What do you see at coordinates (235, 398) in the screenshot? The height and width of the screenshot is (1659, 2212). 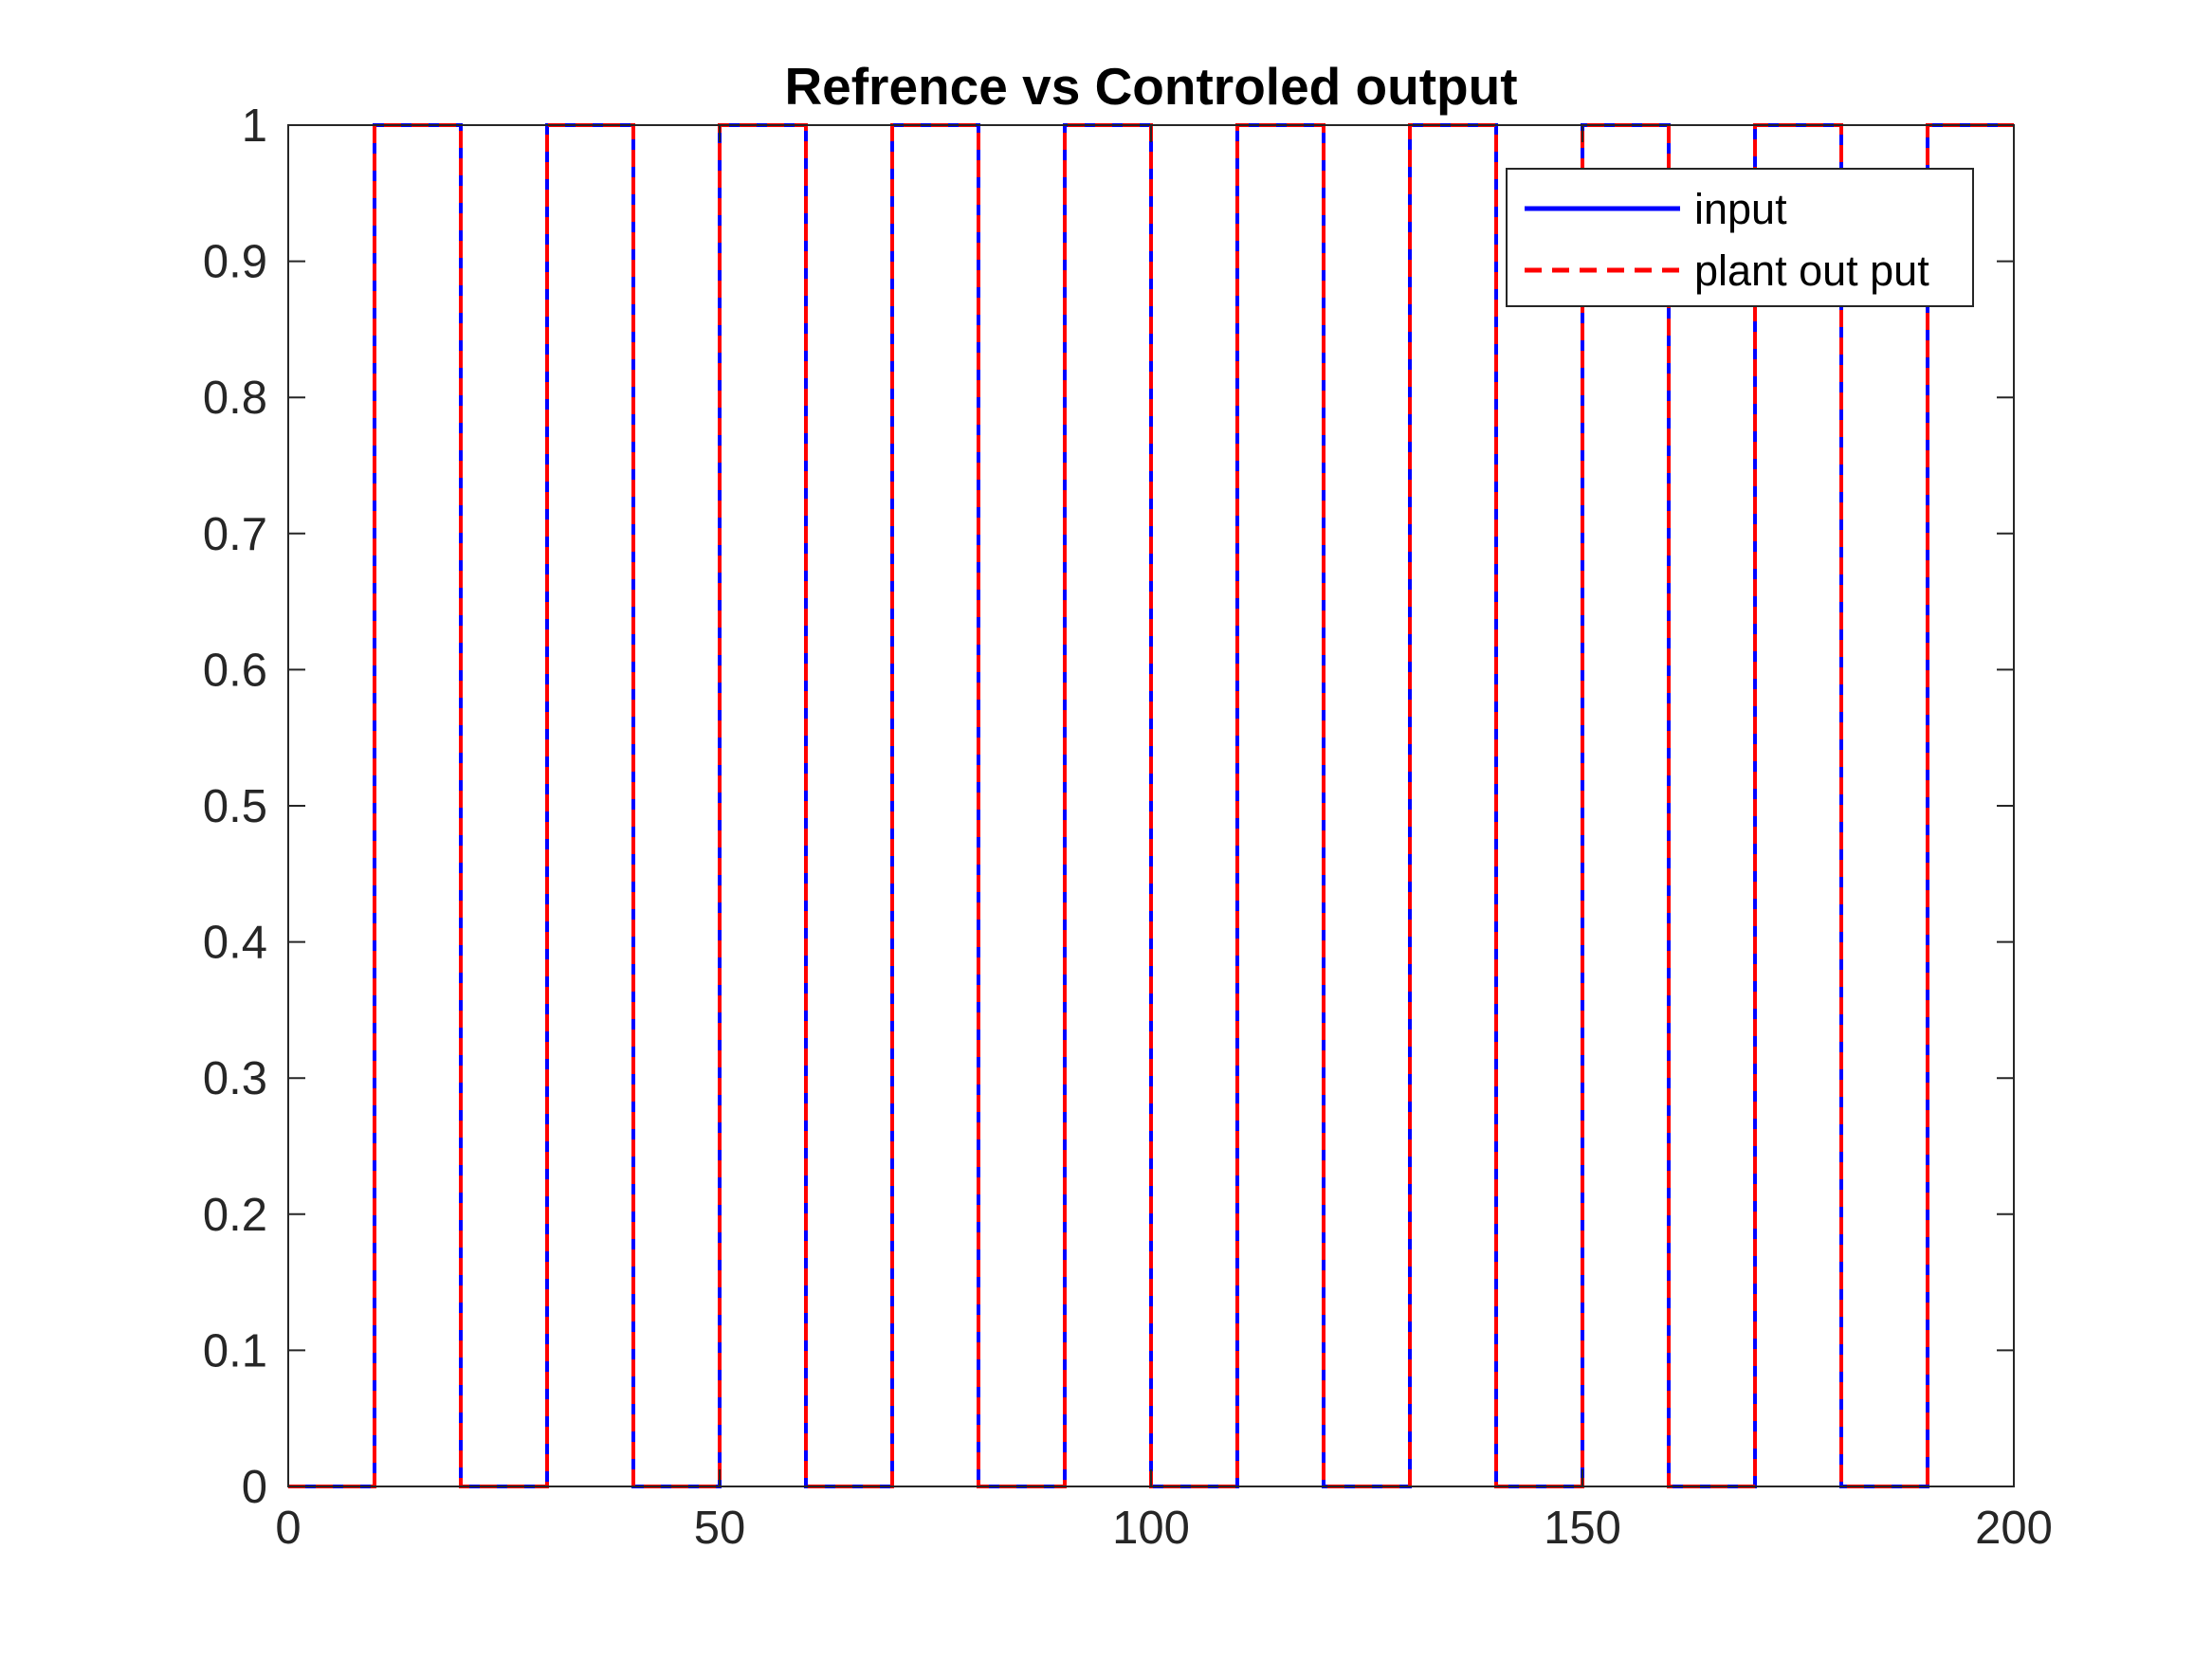 I see `y-tick-label: 0.8` at bounding box center [235, 398].